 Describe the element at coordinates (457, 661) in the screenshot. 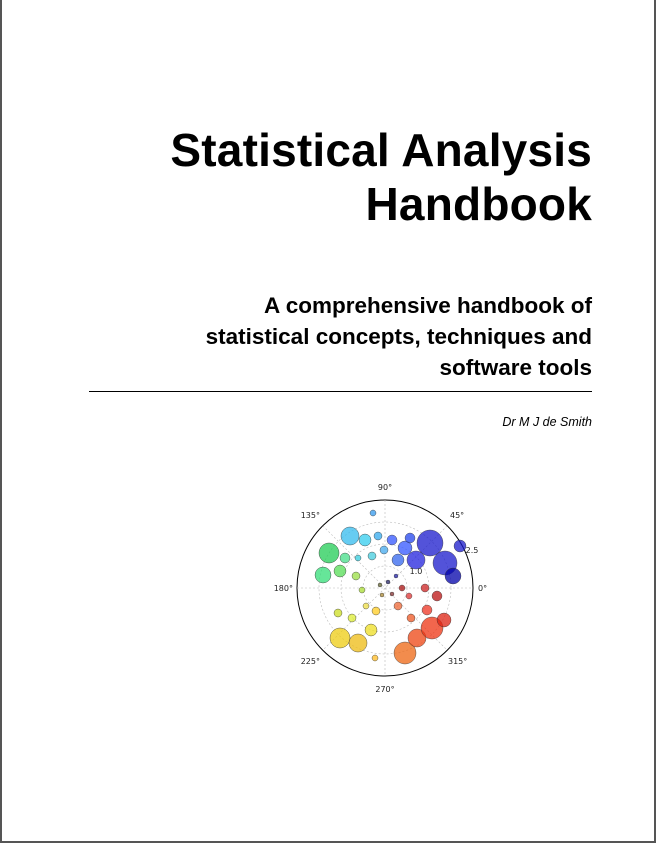

I see `angle-label-315: 315°` at that location.